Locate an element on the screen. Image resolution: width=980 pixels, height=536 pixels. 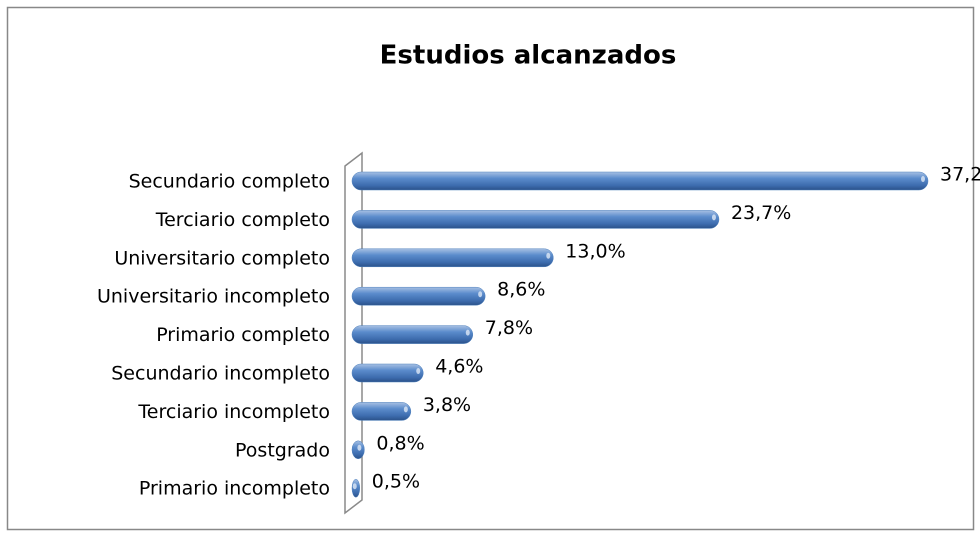
category-label: Postgrado is located at coordinates (282, 450).